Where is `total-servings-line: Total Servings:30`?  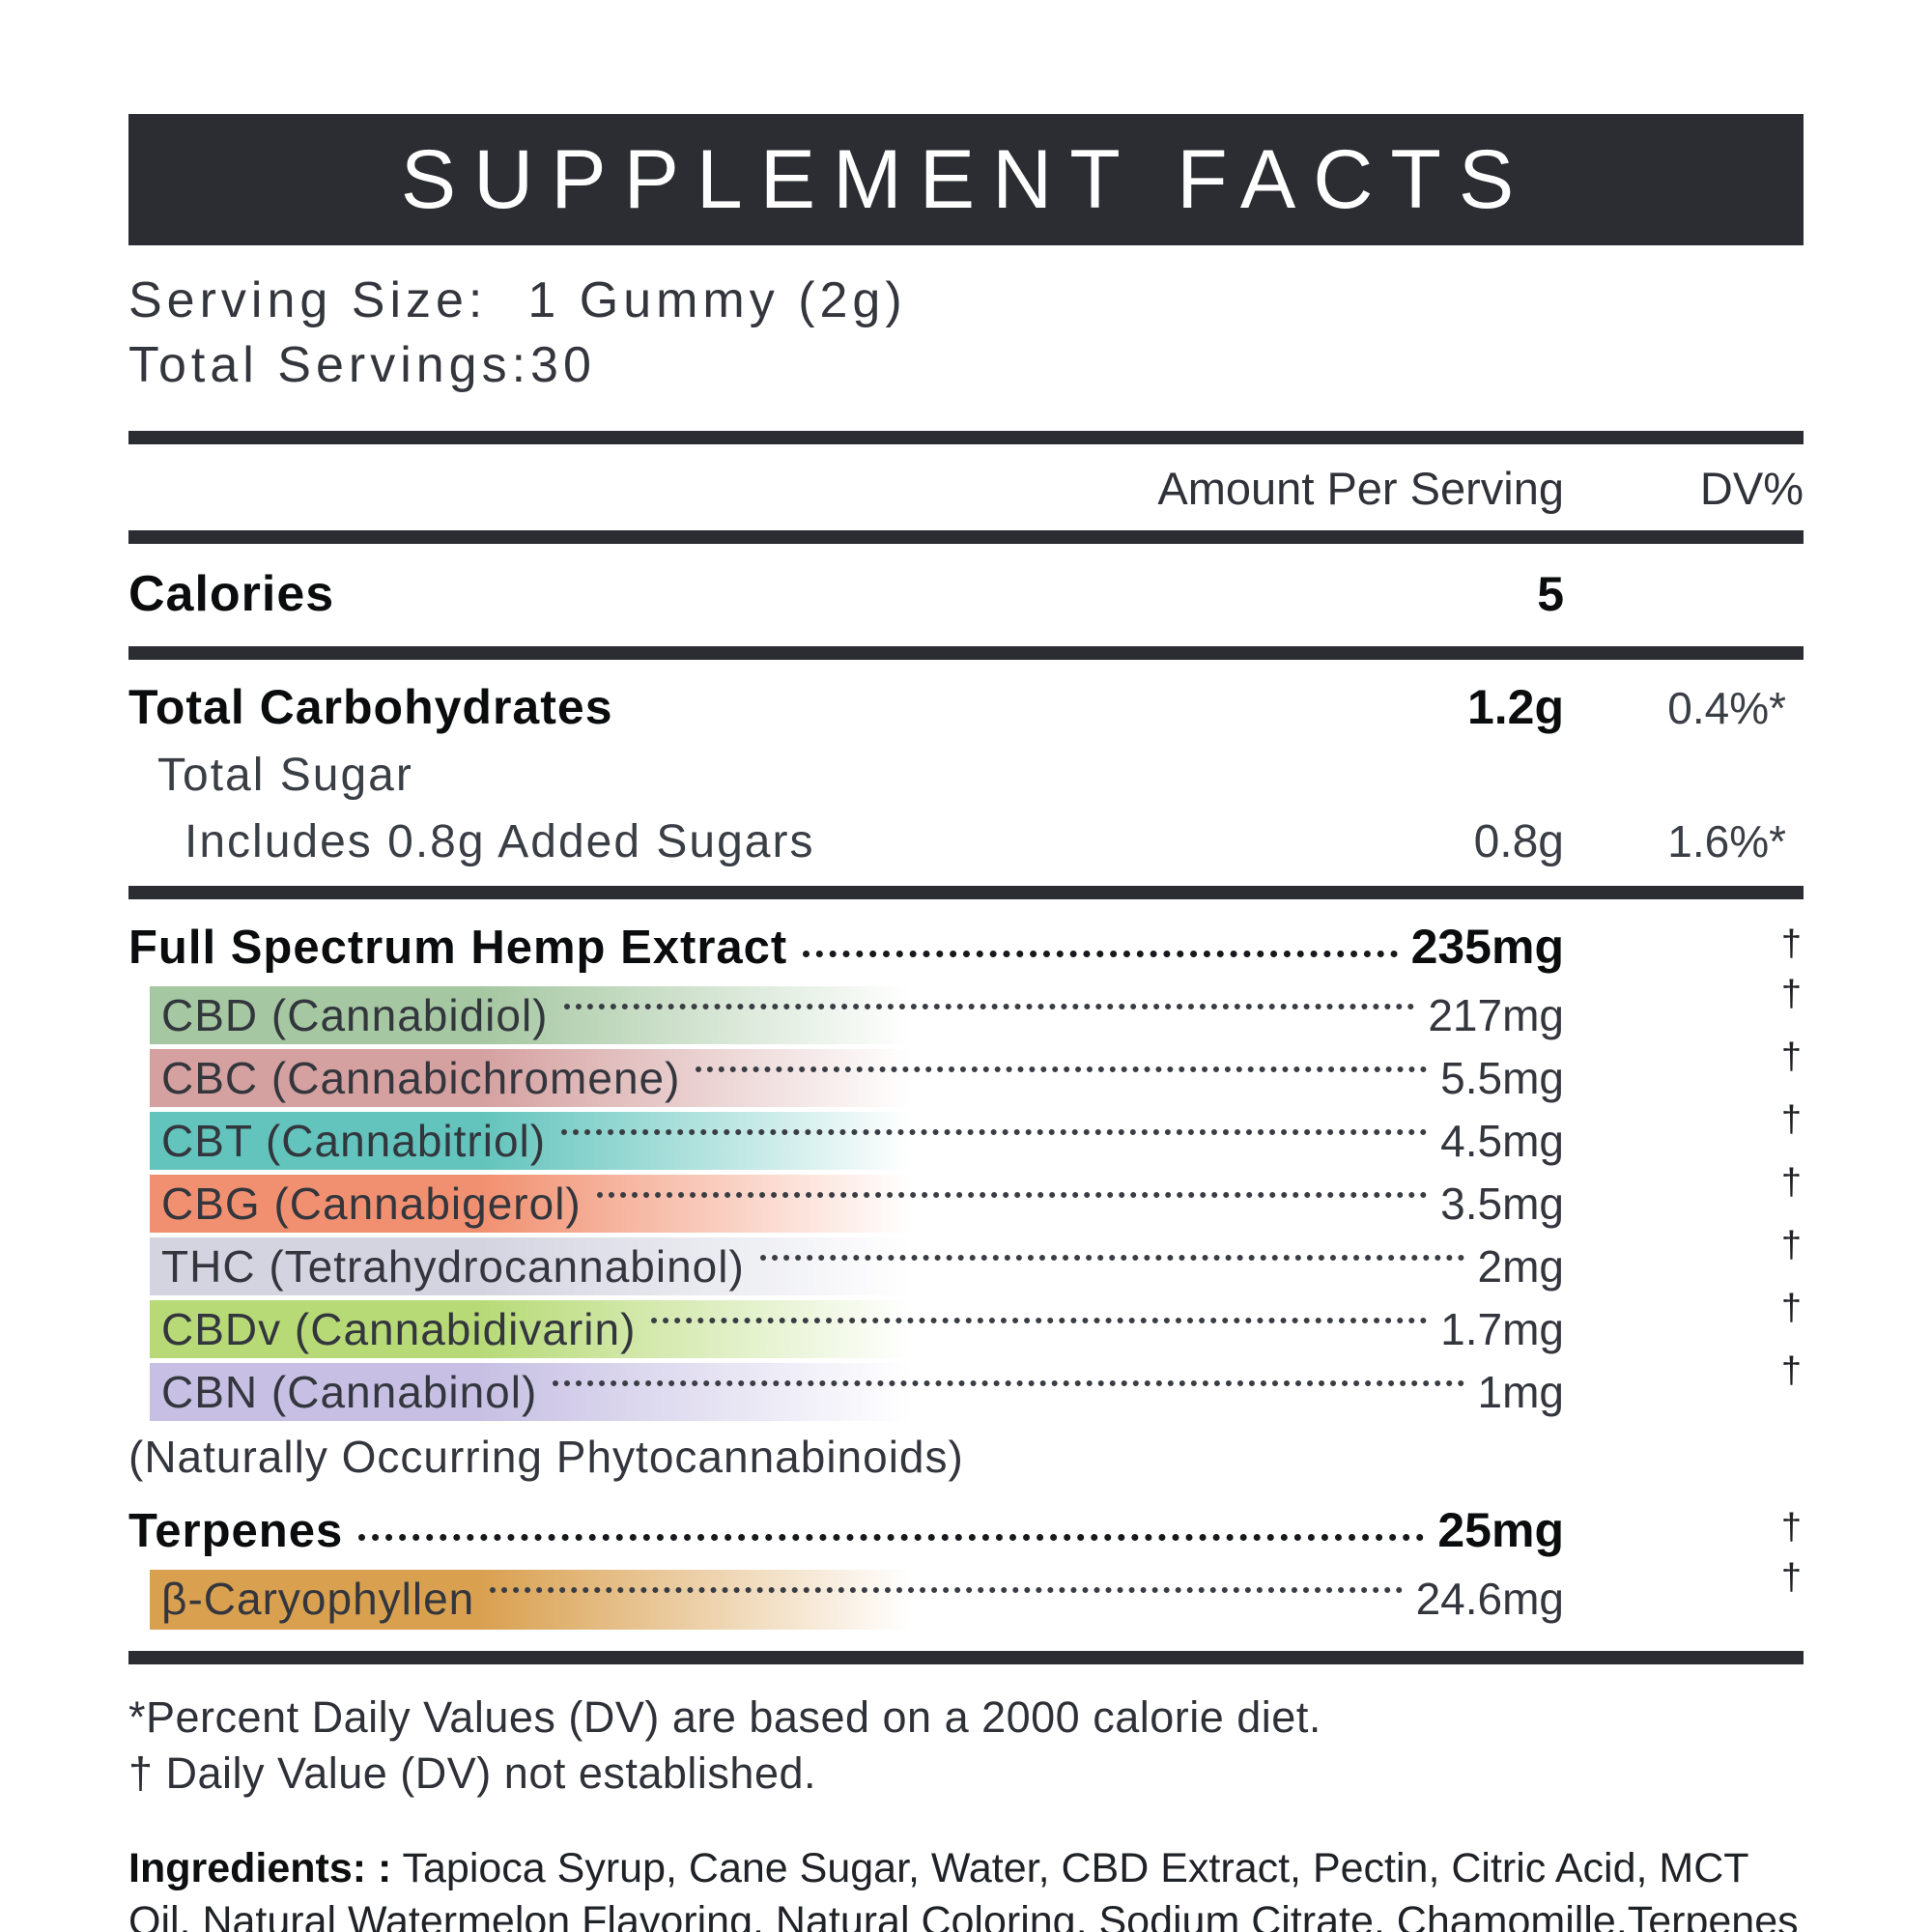 total-servings-line: Total Servings:30 is located at coordinates (966, 365).